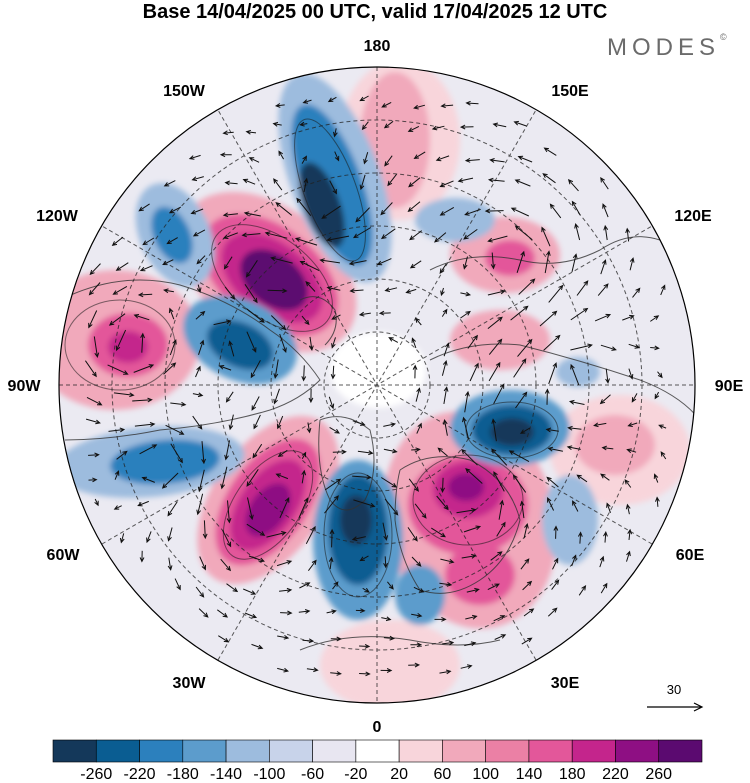 This screenshot has width=750, height=783. What do you see at coordinates (165, 462) in the screenshot?
I see `anomaly-negative-labrador-core` at bounding box center [165, 462].